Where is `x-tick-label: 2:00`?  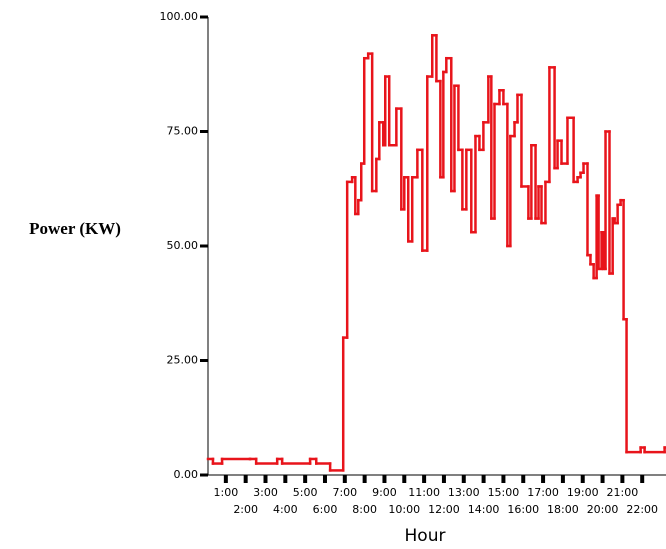
x-tick-label: 2:00 is located at coordinates (245, 509).